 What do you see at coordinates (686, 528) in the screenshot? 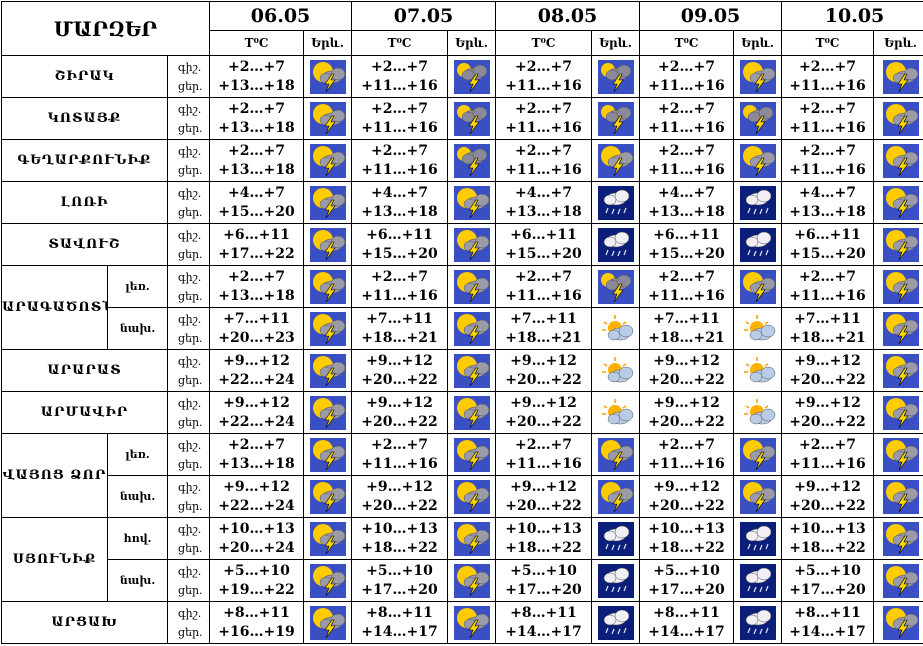
I see `night-temp: +10…+13` at bounding box center [686, 528].